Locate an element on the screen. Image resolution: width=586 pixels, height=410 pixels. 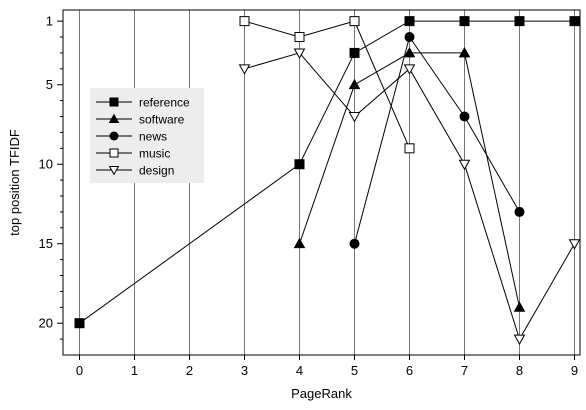
legend-label-software: software is located at coordinates (162, 120).